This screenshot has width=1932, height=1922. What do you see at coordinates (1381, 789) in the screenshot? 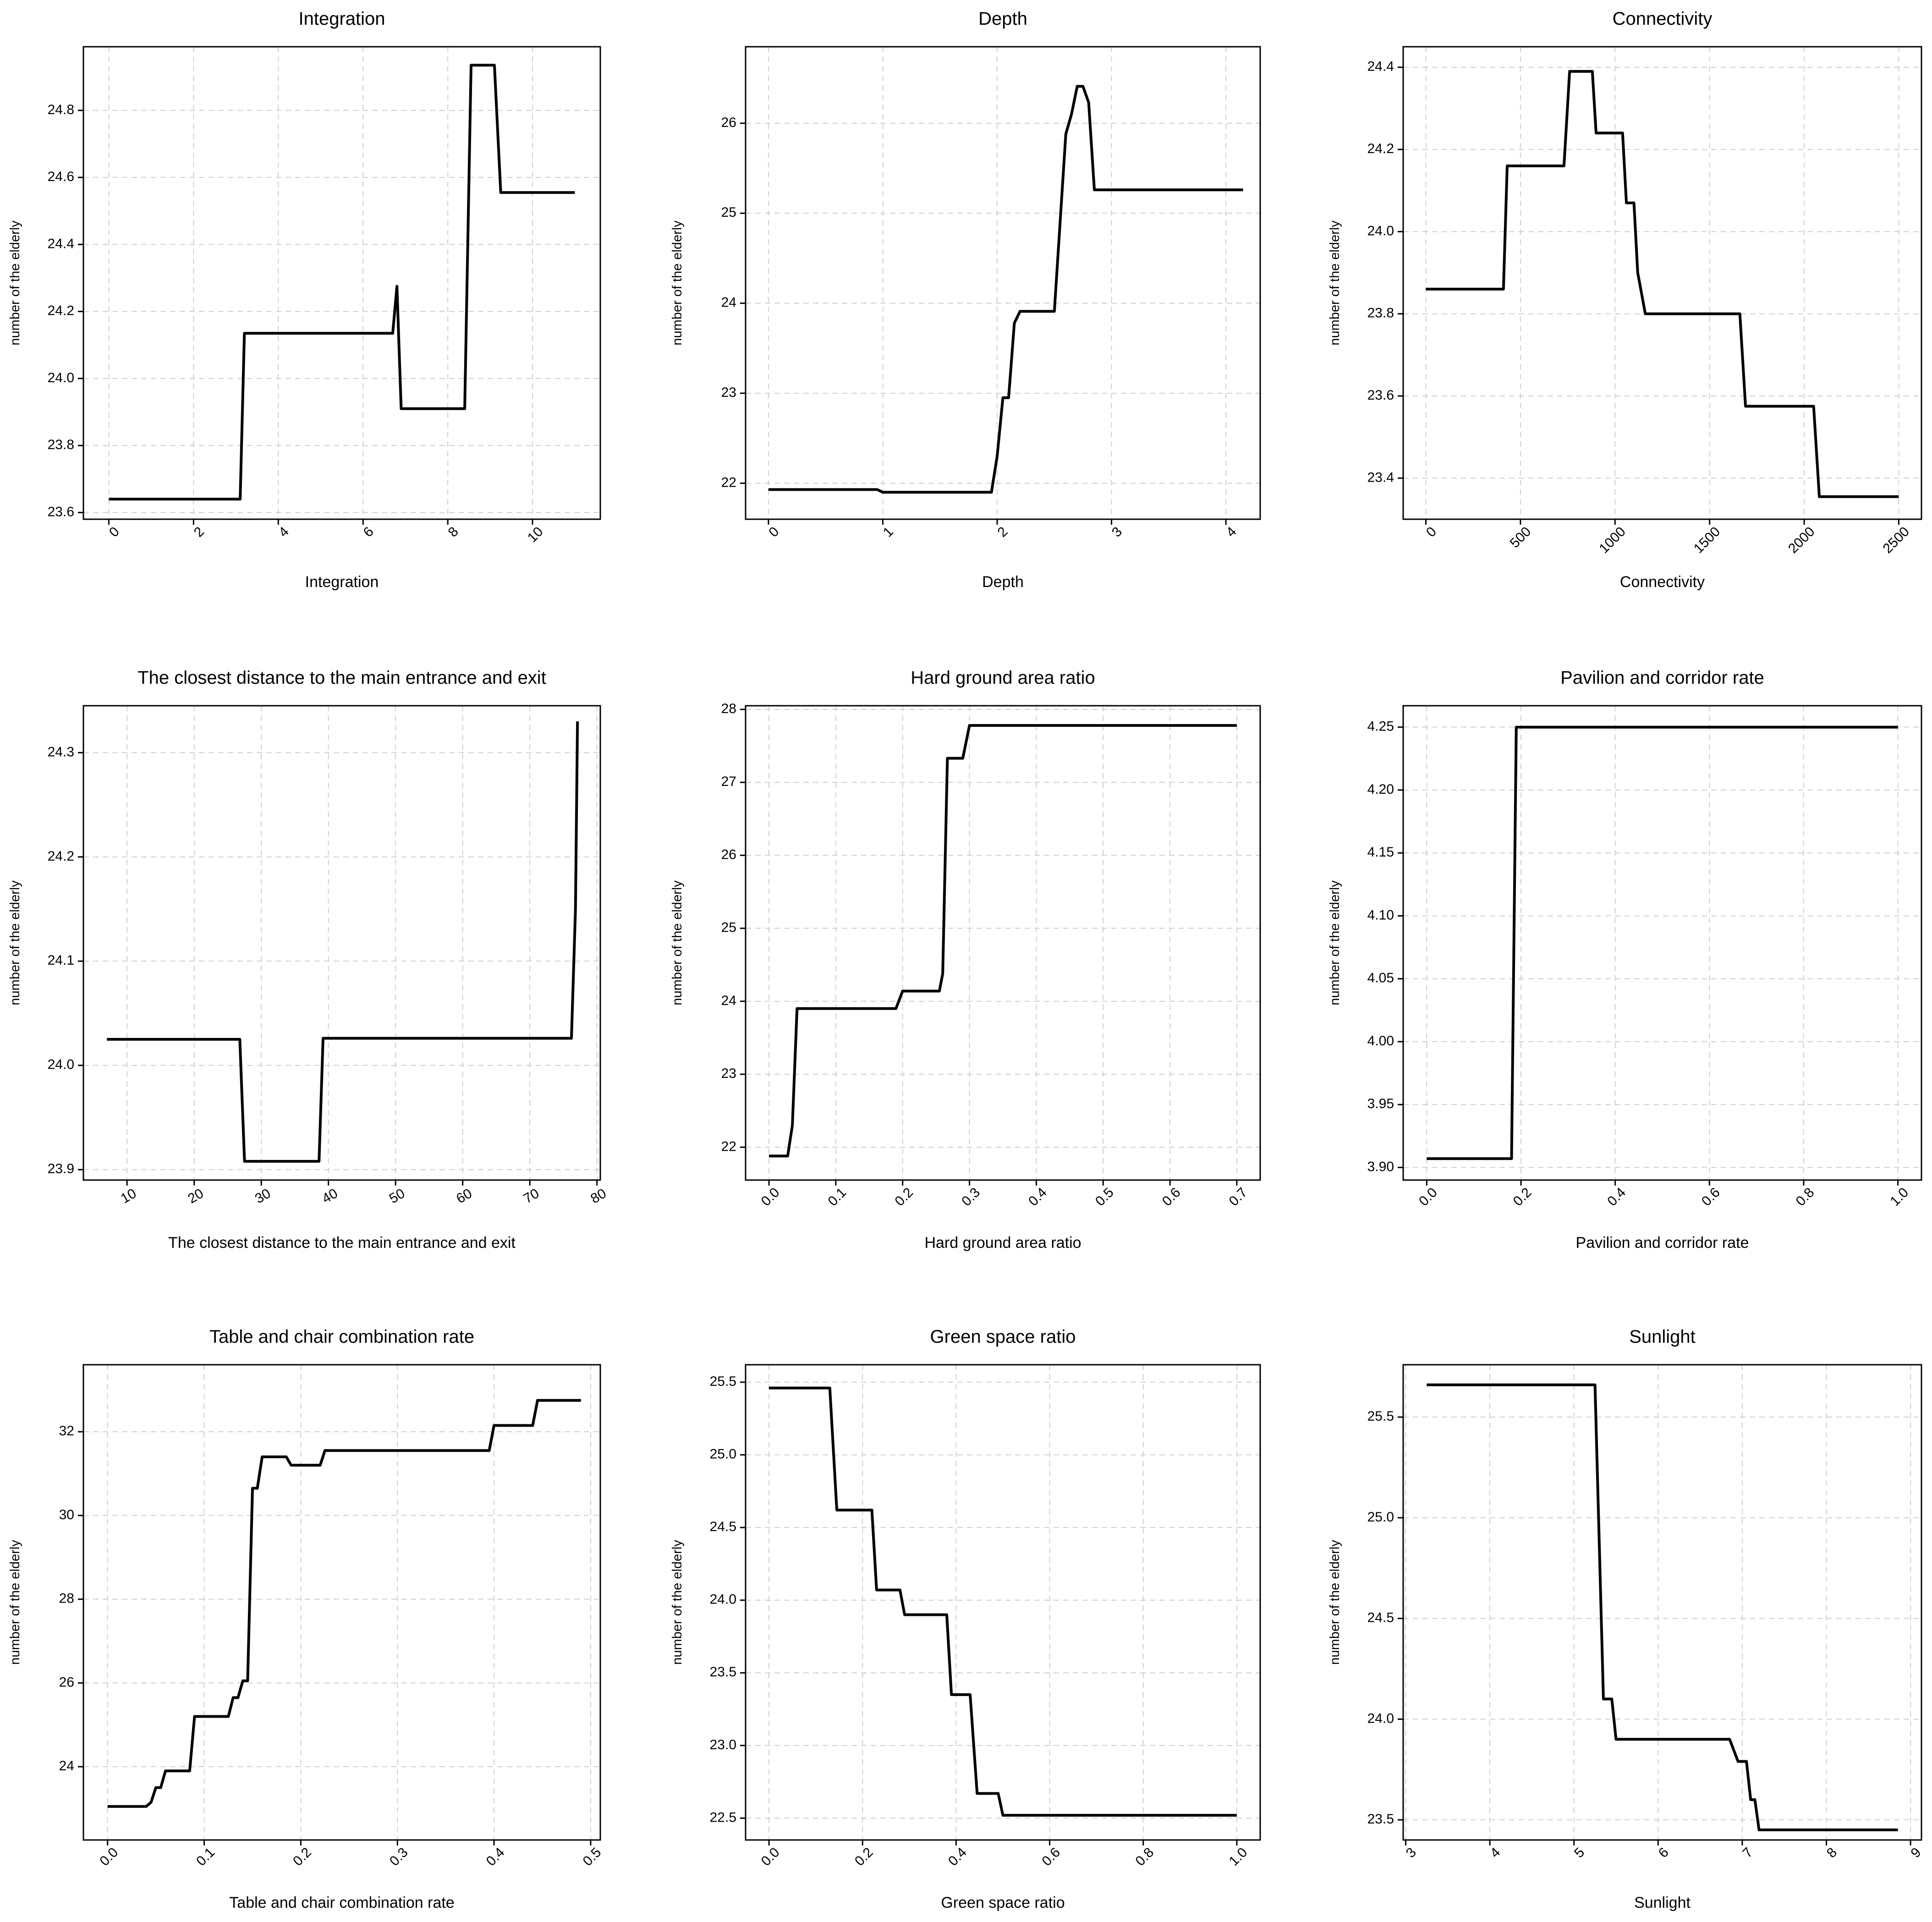
I see `y-tick-label: 4.20` at bounding box center [1381, 789].